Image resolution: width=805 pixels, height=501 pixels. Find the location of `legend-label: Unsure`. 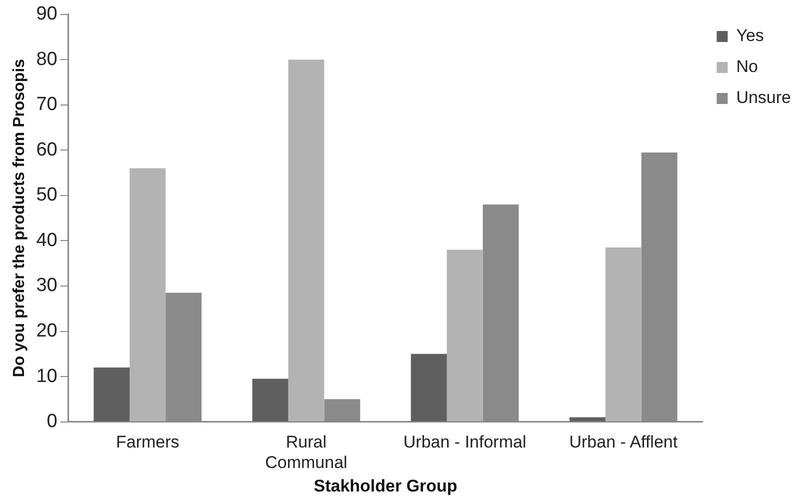

legend-label: Unsure is located at coordinates (764, 98).